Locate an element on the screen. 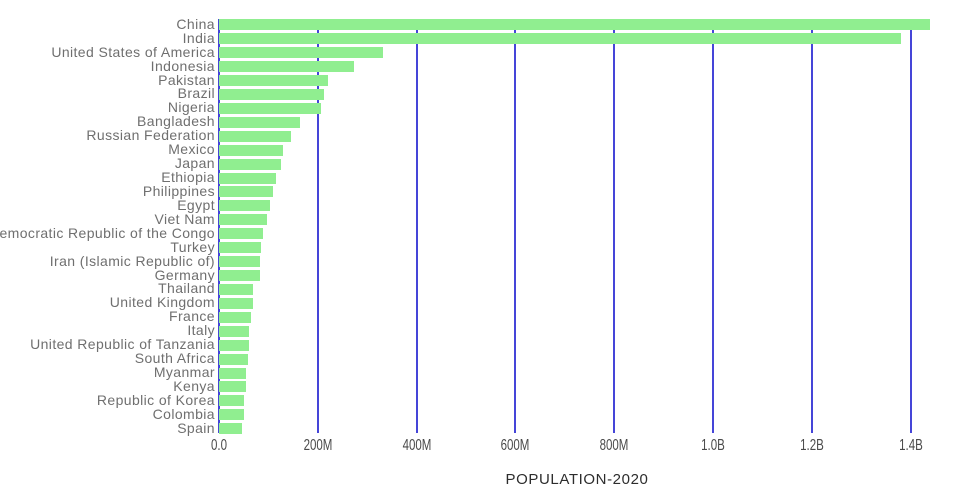  gridline-600M is located at coordinates (515, 226).